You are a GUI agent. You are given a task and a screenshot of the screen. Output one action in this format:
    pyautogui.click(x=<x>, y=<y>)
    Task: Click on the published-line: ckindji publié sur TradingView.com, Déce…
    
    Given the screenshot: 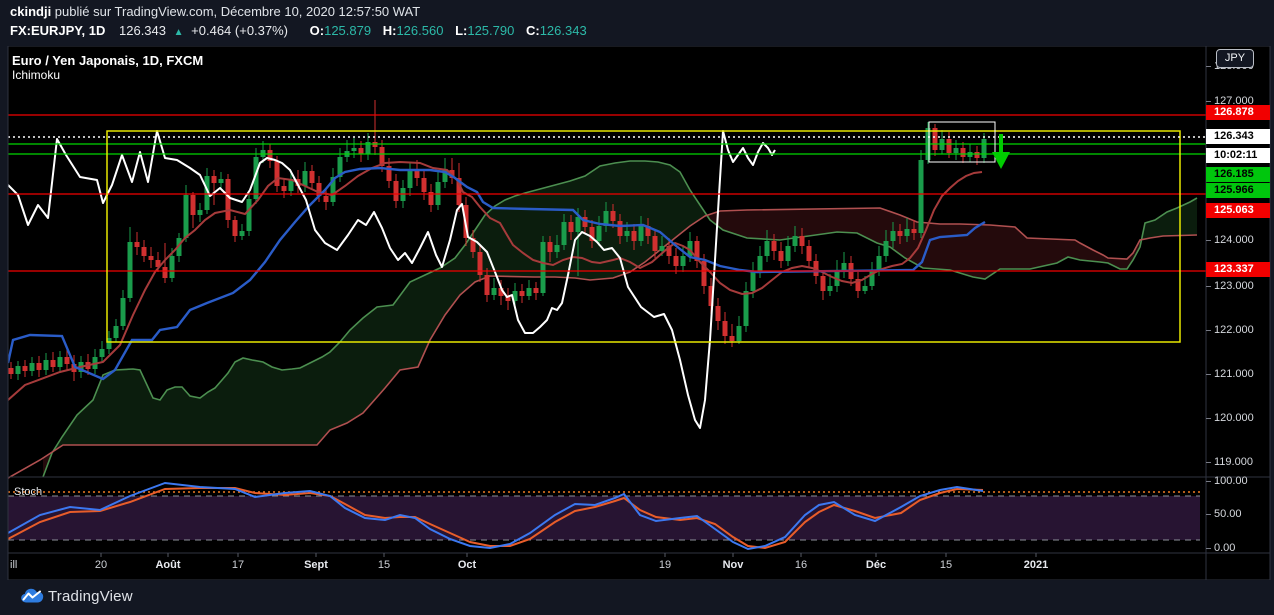 What is the action you would take?
    pyautogui.click(x=215, y=11)
    